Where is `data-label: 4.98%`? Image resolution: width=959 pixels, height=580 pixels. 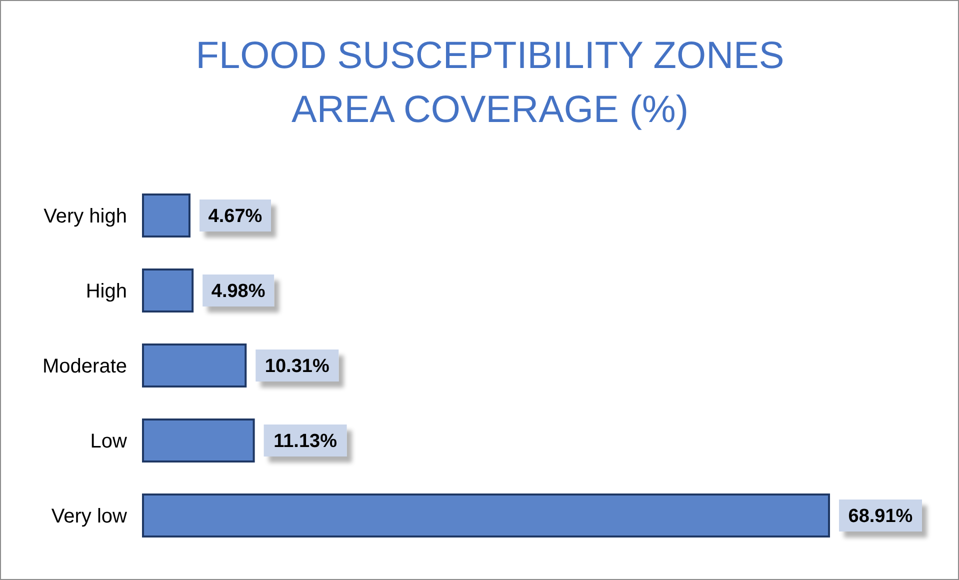 data-label: 4.98% is located at coordinates (238, 291).